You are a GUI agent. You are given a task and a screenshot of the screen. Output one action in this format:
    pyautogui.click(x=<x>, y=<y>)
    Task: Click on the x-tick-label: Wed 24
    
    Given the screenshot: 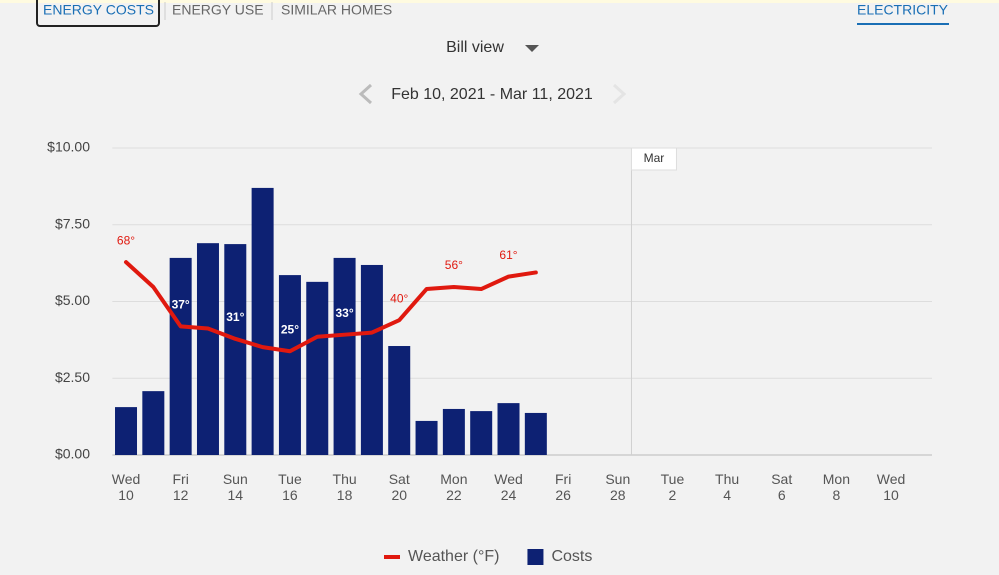 What is the action you would take?
    pyautogui.click(x=508, y=487)
    